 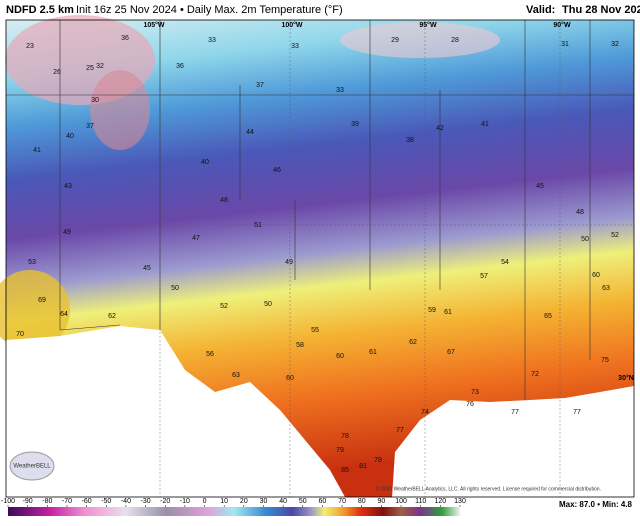 What do you see at coordinates (224, 501) in the screenshot?
I see `colorbar-label: 10` at bounding box center [224, 501].